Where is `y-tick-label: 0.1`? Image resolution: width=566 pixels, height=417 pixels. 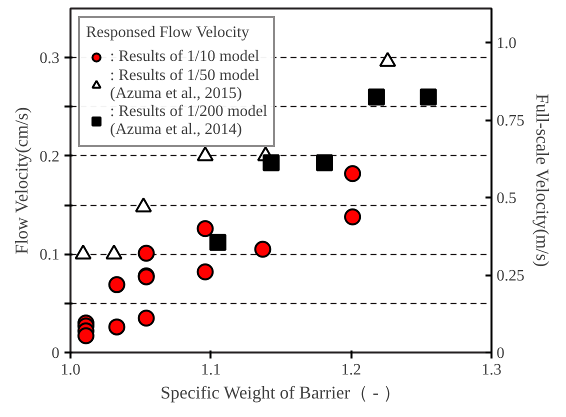
y-tick-label: 0.1 is located at coordinates (50, 255).